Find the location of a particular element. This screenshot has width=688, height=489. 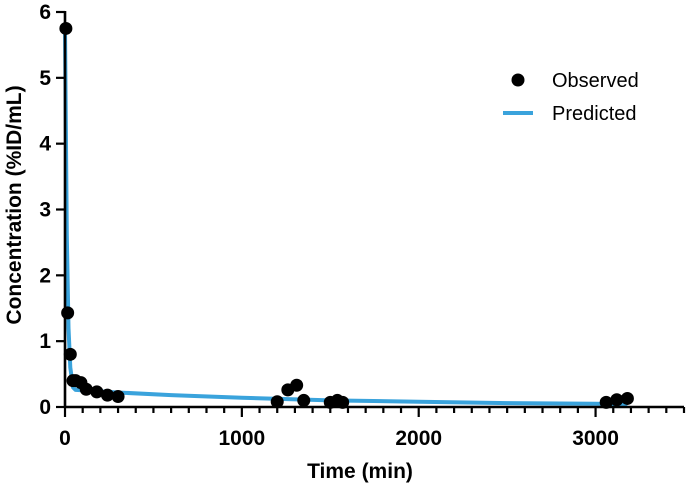

legend-observed-marker is located at coordinates (518, 80).